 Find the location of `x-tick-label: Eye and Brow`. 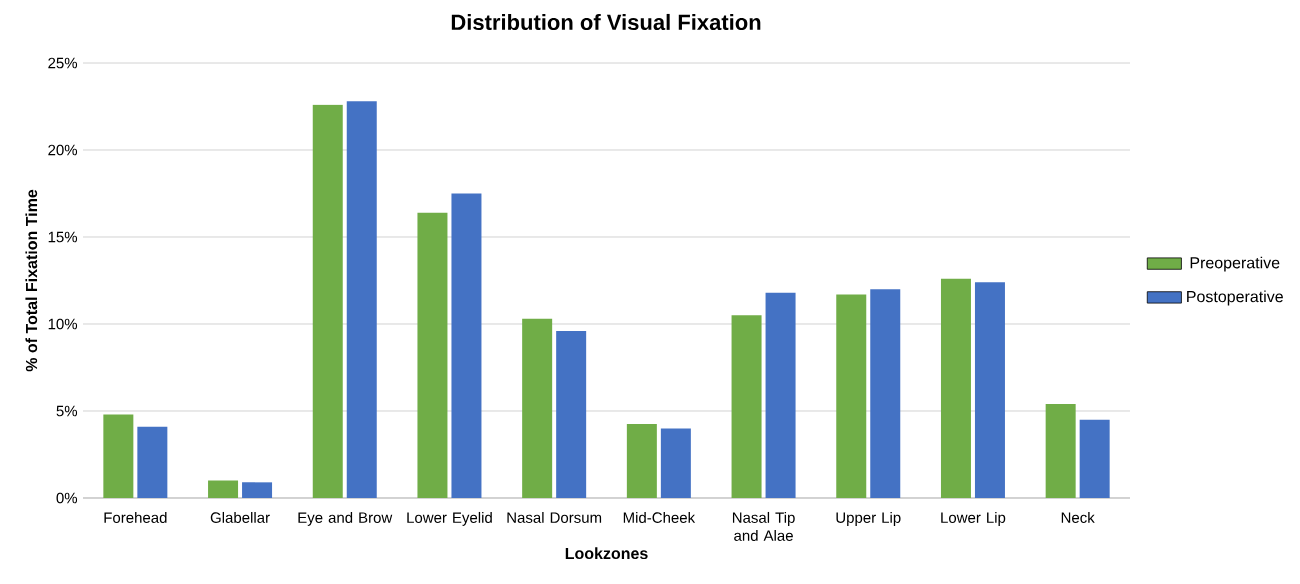

x-tick-label: Eye and Brow is located at coordinates (345, 518).